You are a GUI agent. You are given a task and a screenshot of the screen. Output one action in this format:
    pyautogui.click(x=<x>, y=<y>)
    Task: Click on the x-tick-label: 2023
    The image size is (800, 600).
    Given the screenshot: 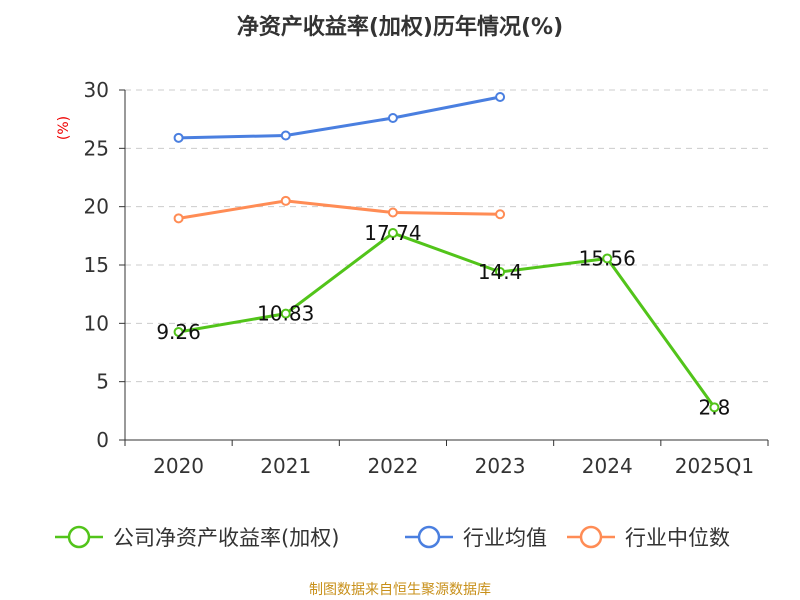 What is the action you would take?
    pyautogui.click(x=500, y=466)
    